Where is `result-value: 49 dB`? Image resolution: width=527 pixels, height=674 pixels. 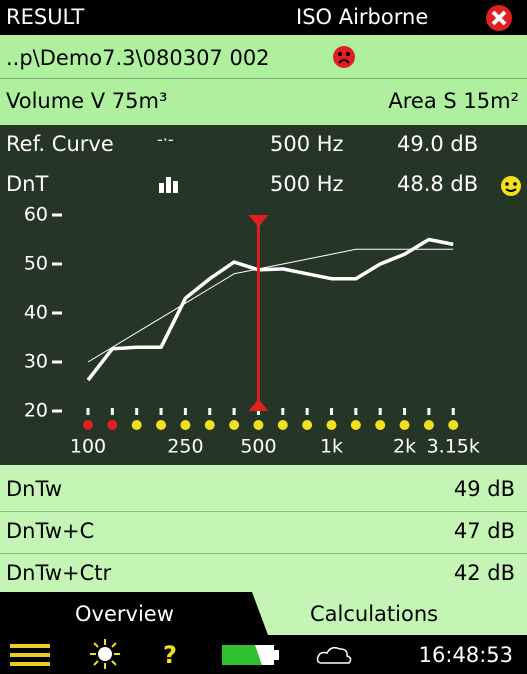
result-value: 49 dB is located at coordinates (484, 489).